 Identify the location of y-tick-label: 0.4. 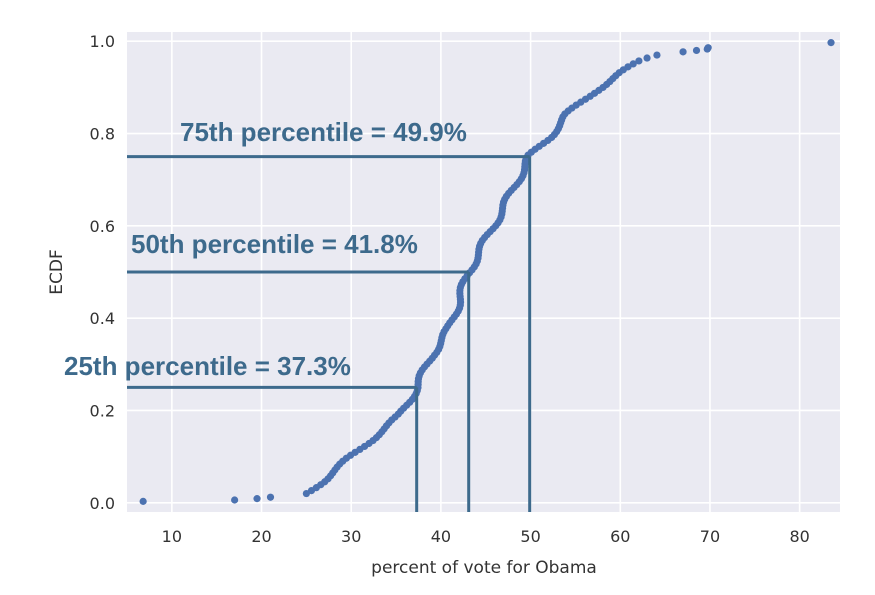
(102, 318).